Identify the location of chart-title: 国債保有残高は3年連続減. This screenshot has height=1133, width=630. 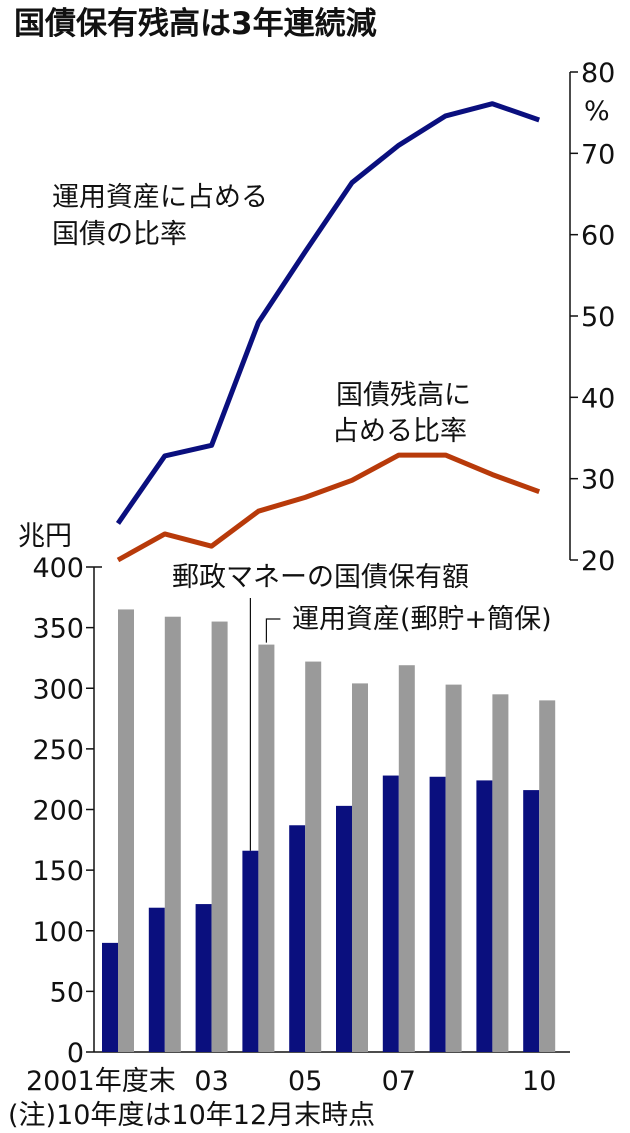
(195, 24).